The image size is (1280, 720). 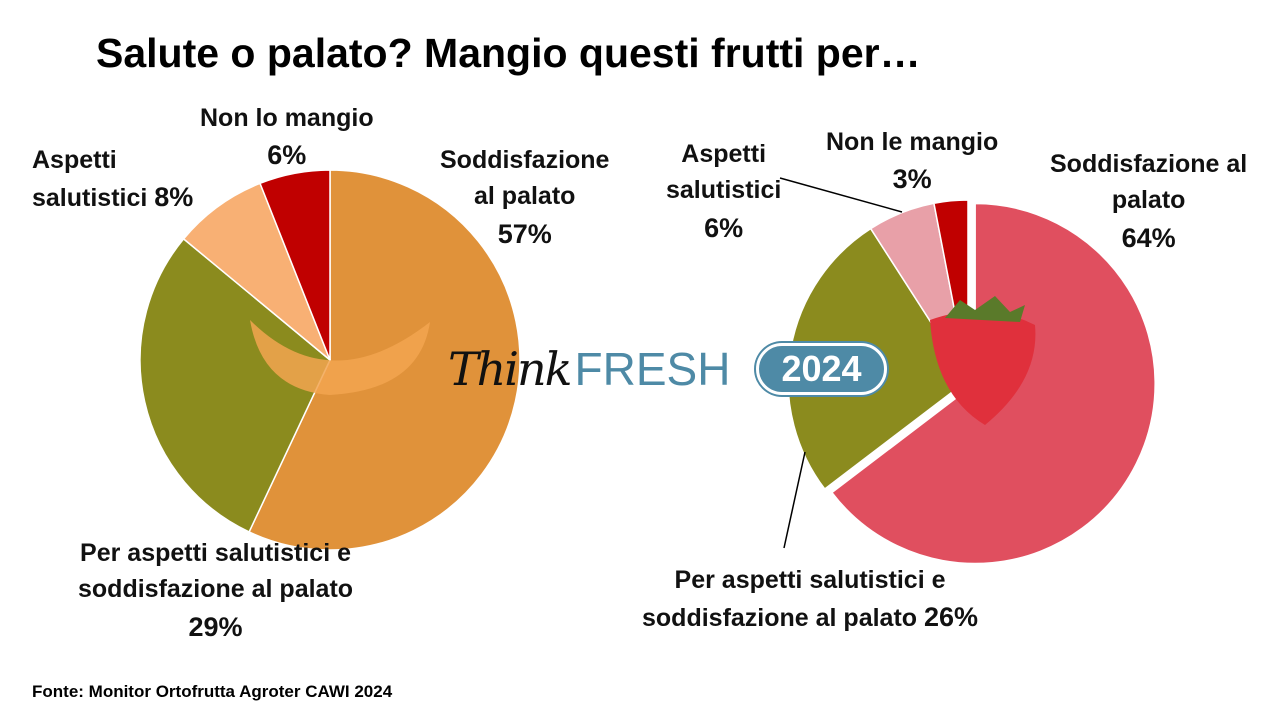 I want to click on thinkfresh-logo: Think FRESH 2024, so click(x=667, y=369).